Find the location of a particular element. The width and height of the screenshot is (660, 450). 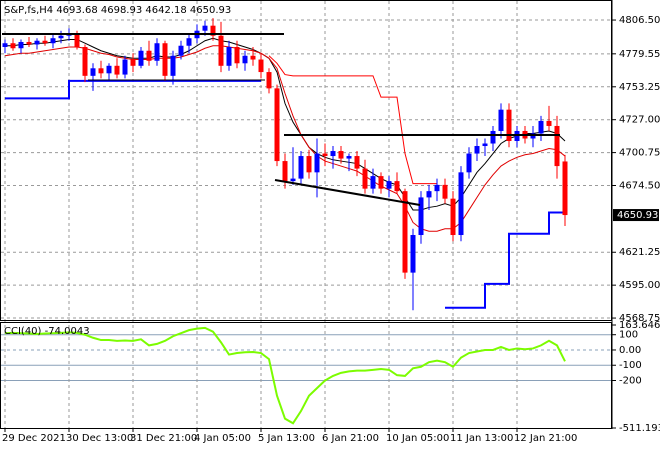

y2-tick-label: -511.1939 is located at coordinates (639, 428).